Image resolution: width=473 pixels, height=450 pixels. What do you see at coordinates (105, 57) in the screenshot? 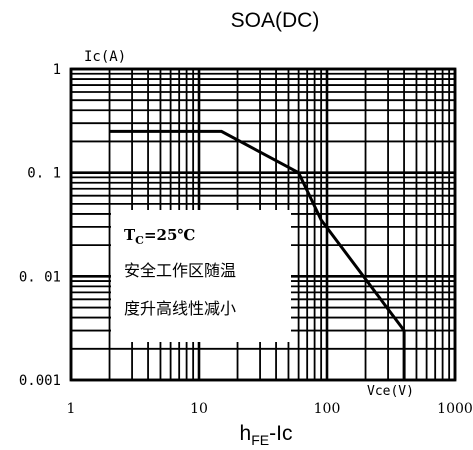
I see `y-axis-unit-label: Ic(A)` at bounding box center [105, 57].